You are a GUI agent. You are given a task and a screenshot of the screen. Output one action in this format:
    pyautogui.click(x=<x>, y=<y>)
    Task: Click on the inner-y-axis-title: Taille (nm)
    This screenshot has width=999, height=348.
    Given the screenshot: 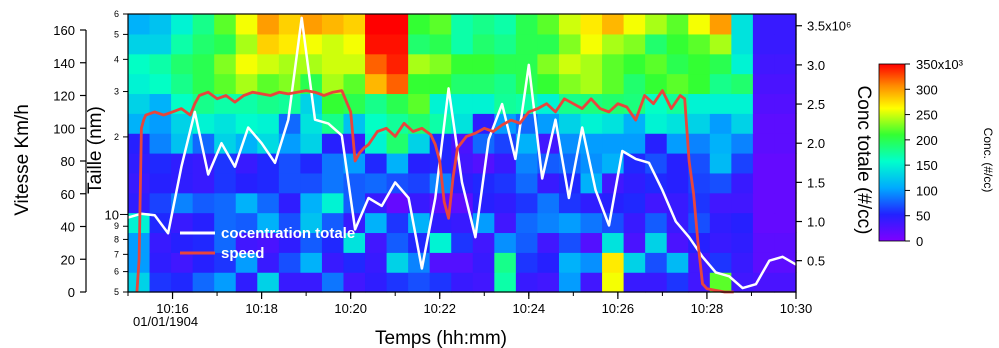 What is the action you would take?
    pyautogui.click(x=95, y=150)
    